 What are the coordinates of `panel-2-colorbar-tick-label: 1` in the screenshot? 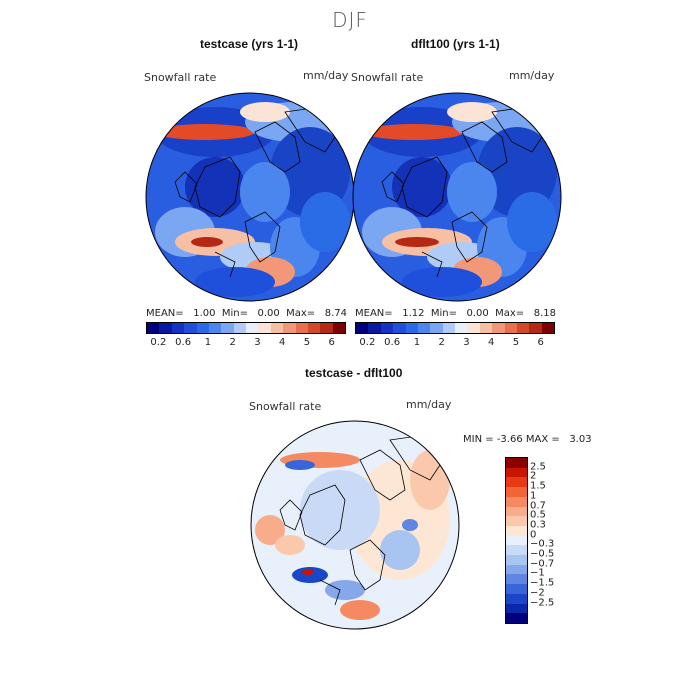 It's located at (417, 342).